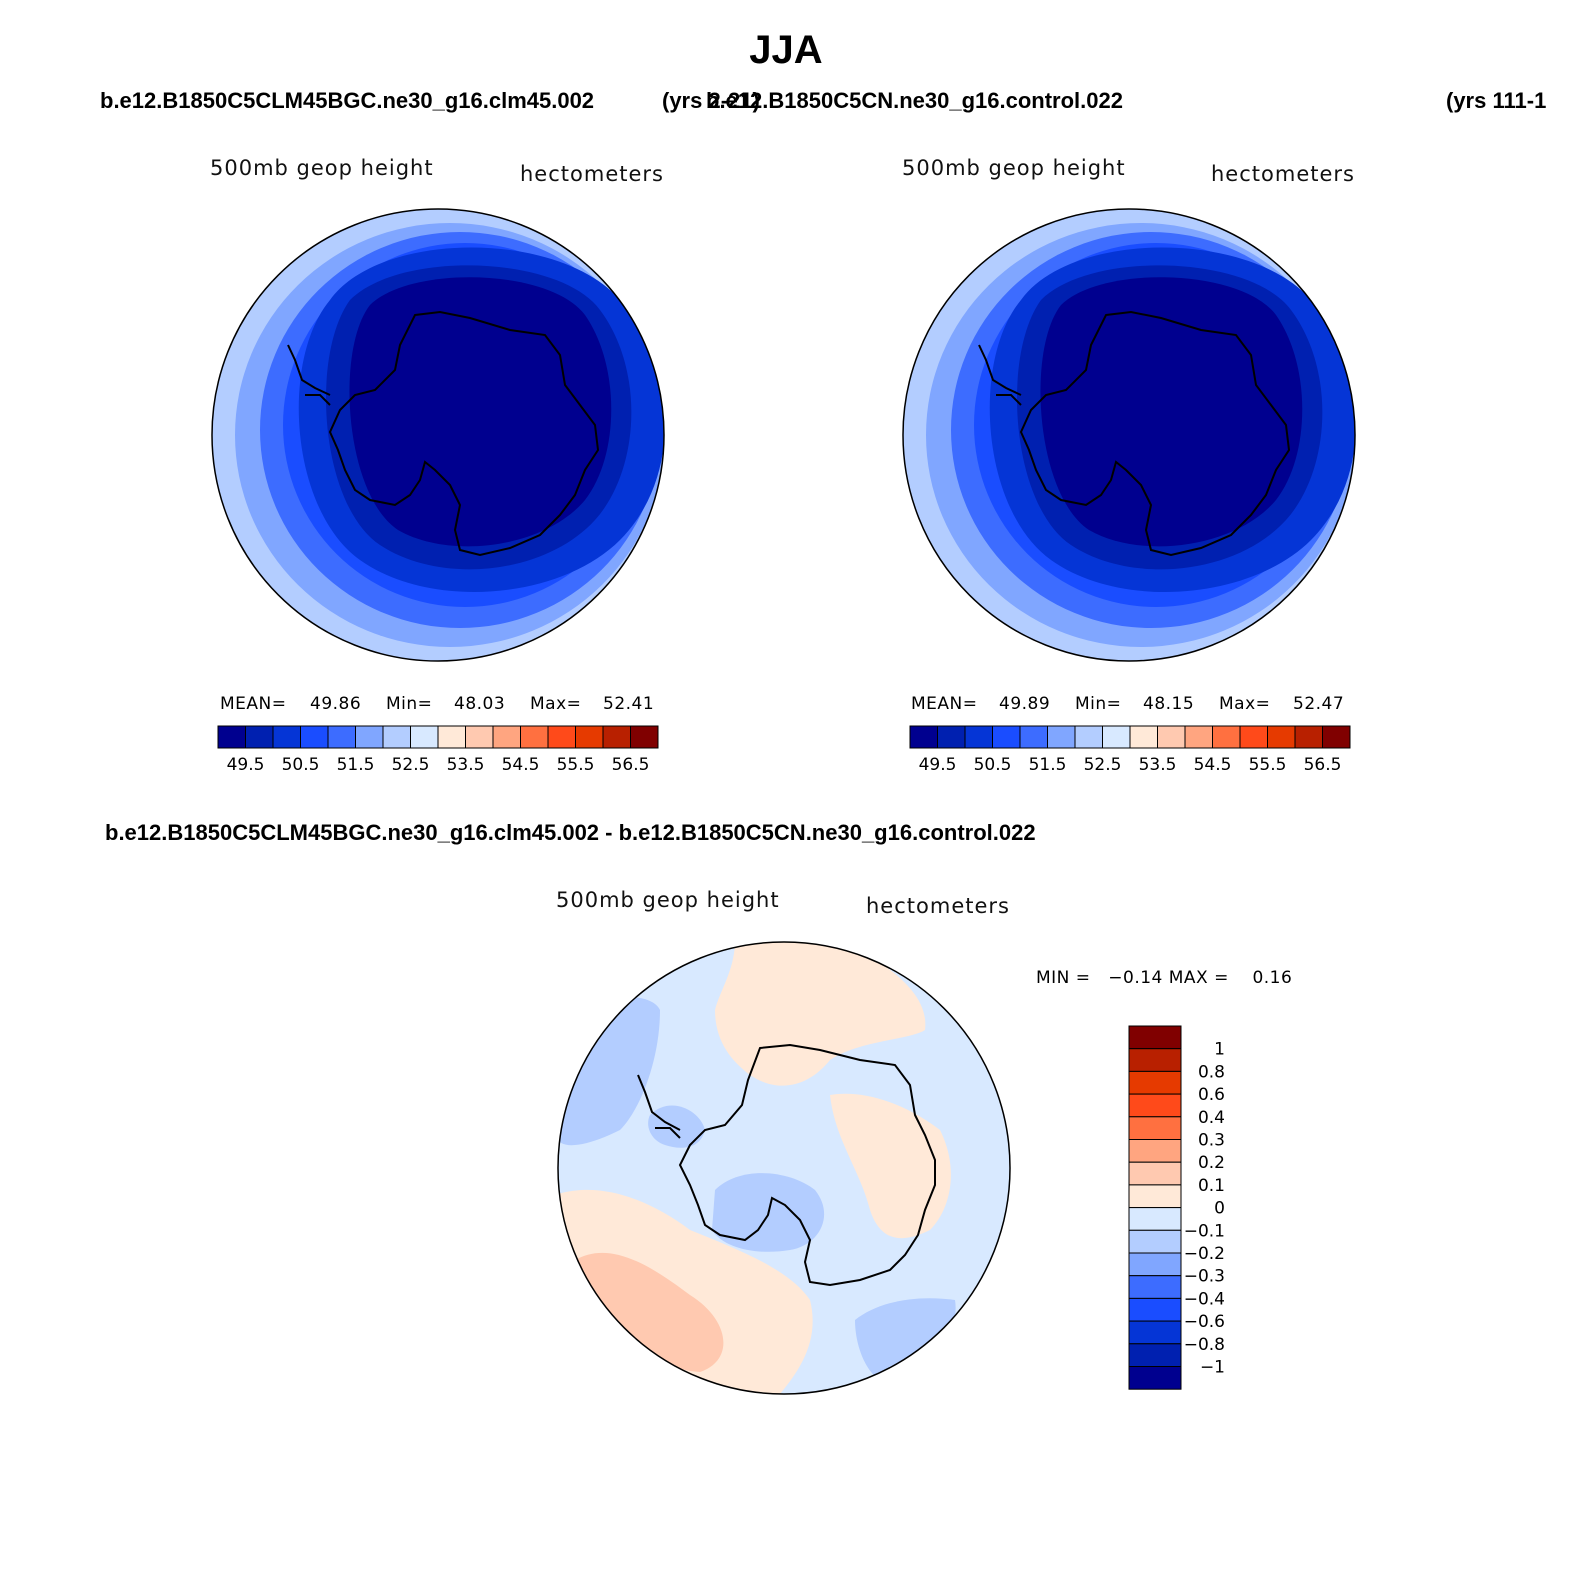  Describe the element at coordinates (1283, 174) in the screenshot. I see `right-units-label: hectometers` at that location.